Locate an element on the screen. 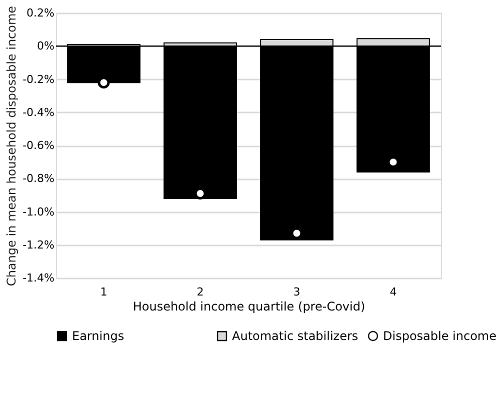 The width and height of the screenshot is (503, 410). y-tick-label: -0.2% is located at coordinates (38, 79).